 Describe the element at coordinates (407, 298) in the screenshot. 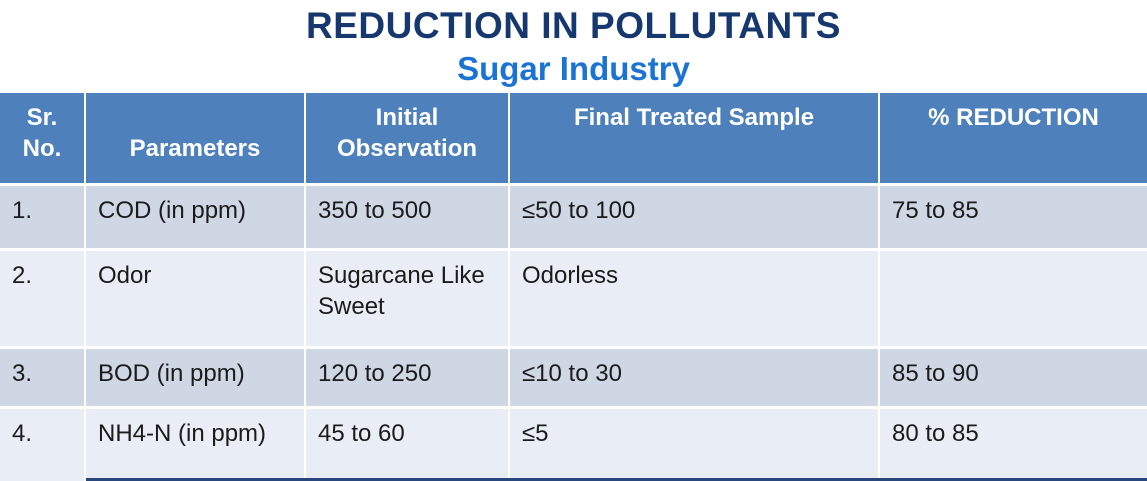

I see `cell-initial-observation: Sugarcane Like Sweet` at that location.